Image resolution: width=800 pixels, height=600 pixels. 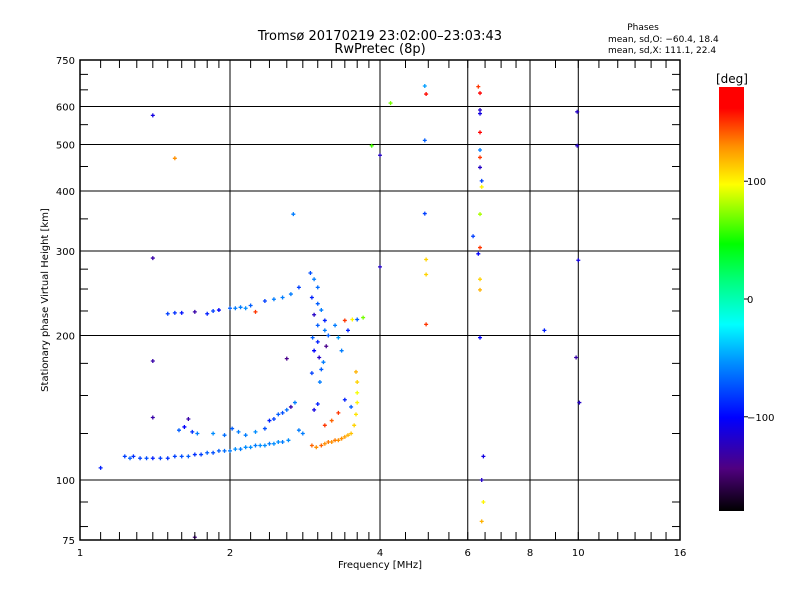 What do you see at coordinates (80, 553) in the screenshot?
I see `x-tick-label: 1` at bounding box center [80, 553].